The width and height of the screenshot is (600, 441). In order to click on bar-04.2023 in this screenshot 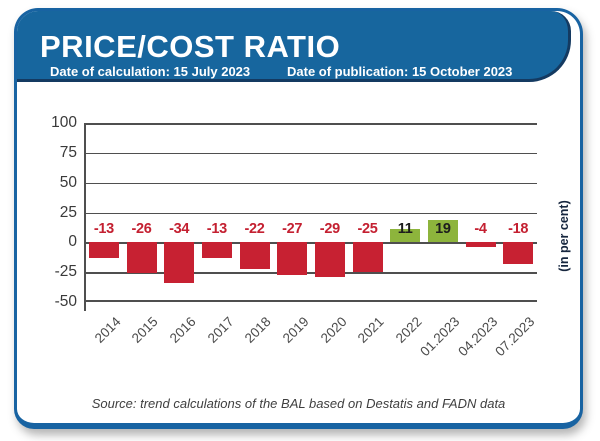, I will do `click(480, 245)`.